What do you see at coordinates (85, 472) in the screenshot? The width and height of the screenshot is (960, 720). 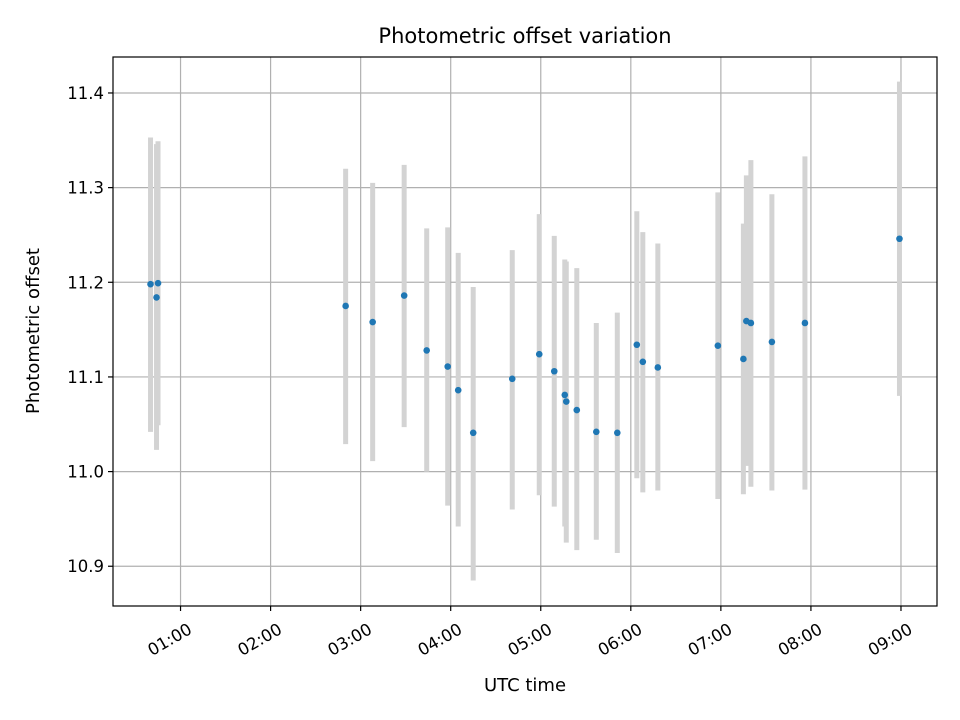 I see `y-tick-label: 11.0` at bounding box center [85, 472].